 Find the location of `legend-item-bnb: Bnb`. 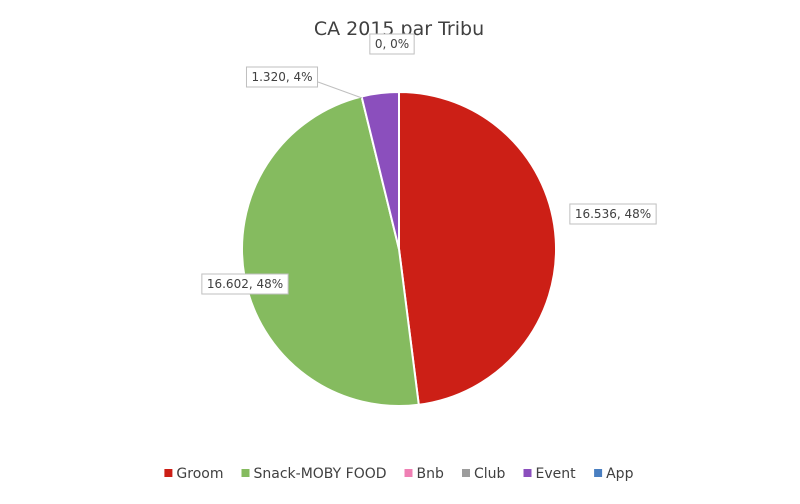

legend-item-bnb: Bnb is located at coordinates (424, 474).